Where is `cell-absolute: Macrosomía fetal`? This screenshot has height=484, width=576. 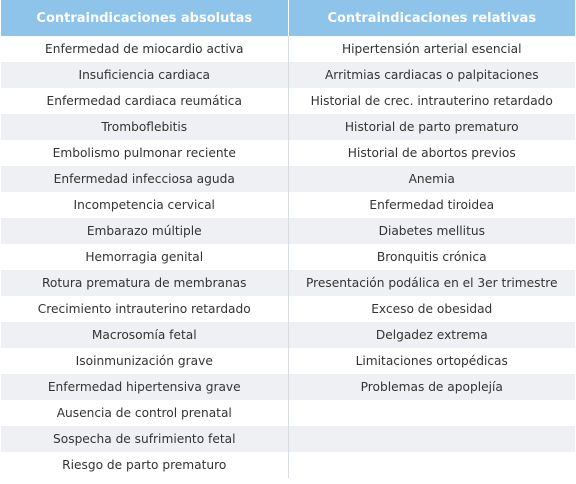
cell-absolute: Macrosomía fetal is located at coordinates (145, 335).